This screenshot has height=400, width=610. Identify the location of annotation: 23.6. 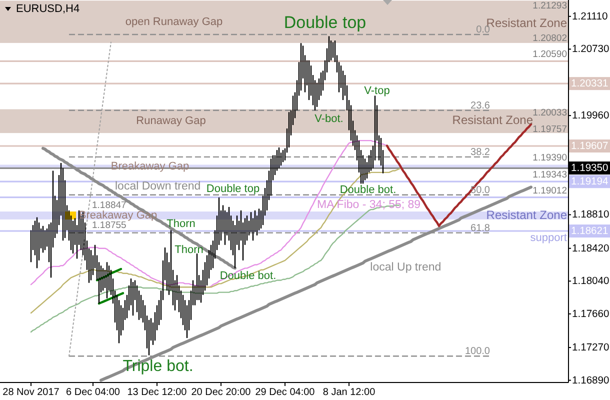
(480, 105).